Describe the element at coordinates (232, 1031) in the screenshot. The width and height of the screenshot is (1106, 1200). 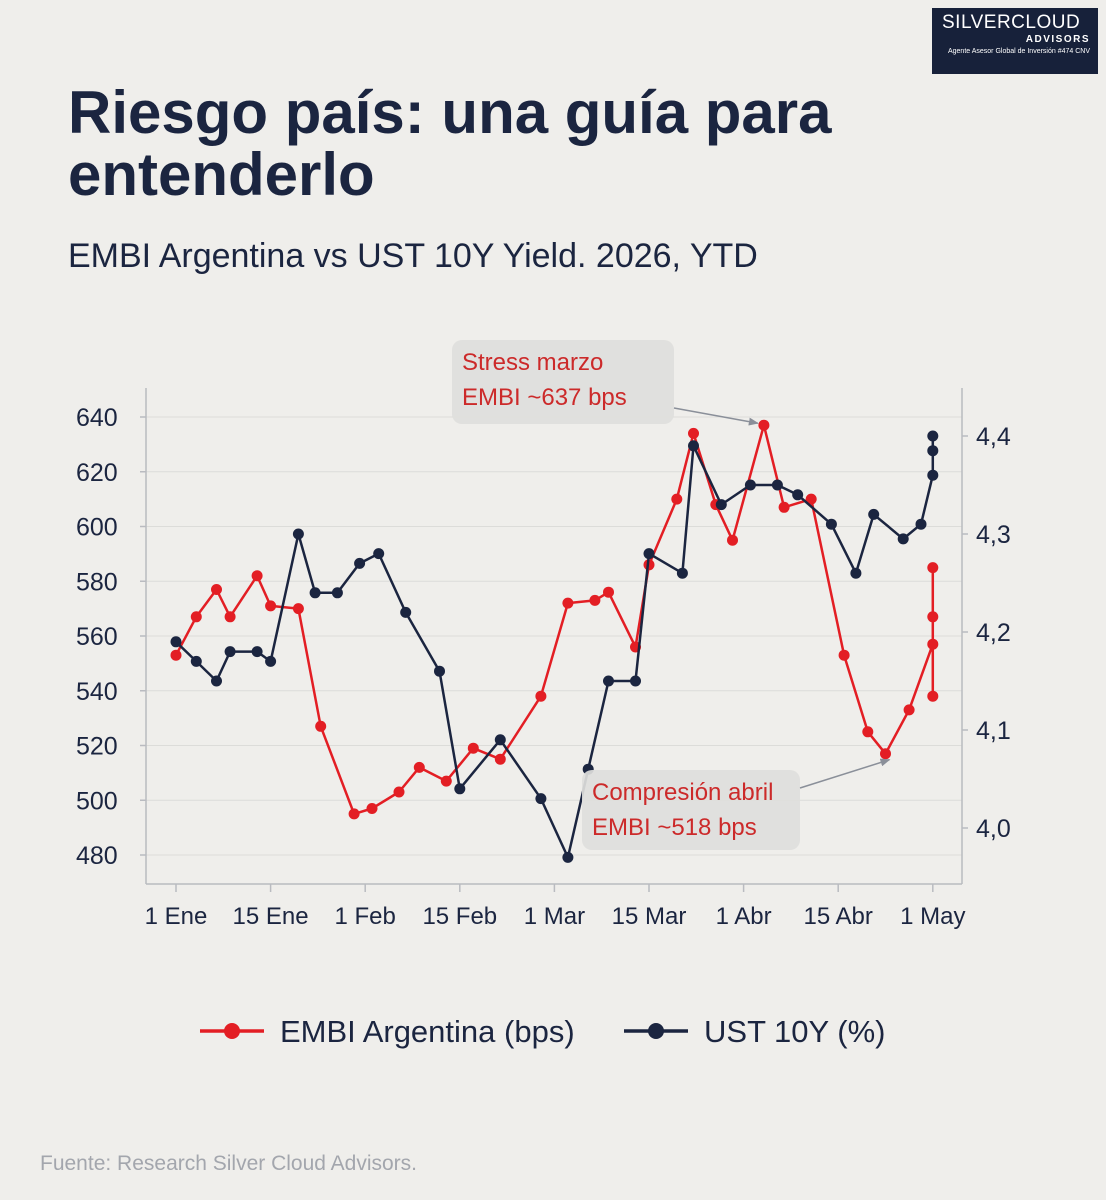
I see `embi-legend-marker` at that location.